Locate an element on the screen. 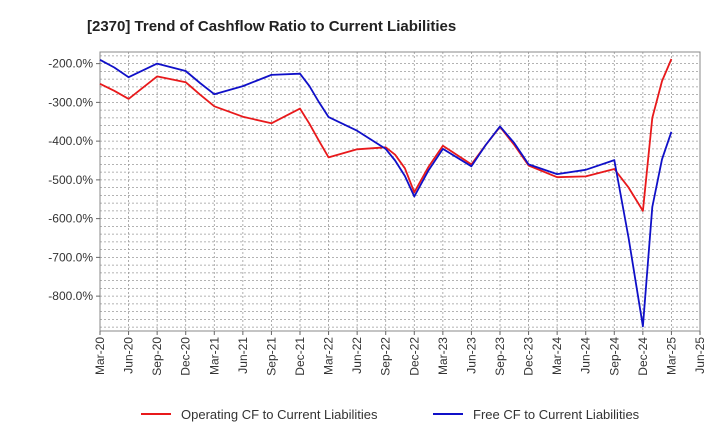 The image size is (720, 440). x-tick-label: Sep-24 is located at coordinates (614, 356).